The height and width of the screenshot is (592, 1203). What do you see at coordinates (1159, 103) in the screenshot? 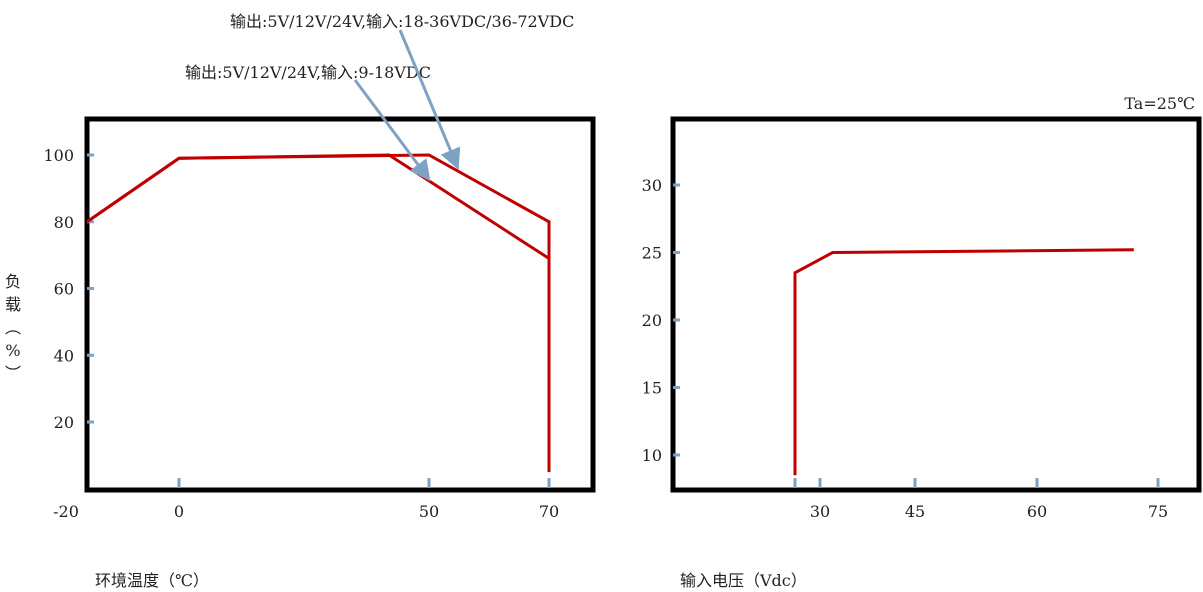
I see `ambient-temperature-annotation: Ta=25℃` at bounding box center [1159, 103].